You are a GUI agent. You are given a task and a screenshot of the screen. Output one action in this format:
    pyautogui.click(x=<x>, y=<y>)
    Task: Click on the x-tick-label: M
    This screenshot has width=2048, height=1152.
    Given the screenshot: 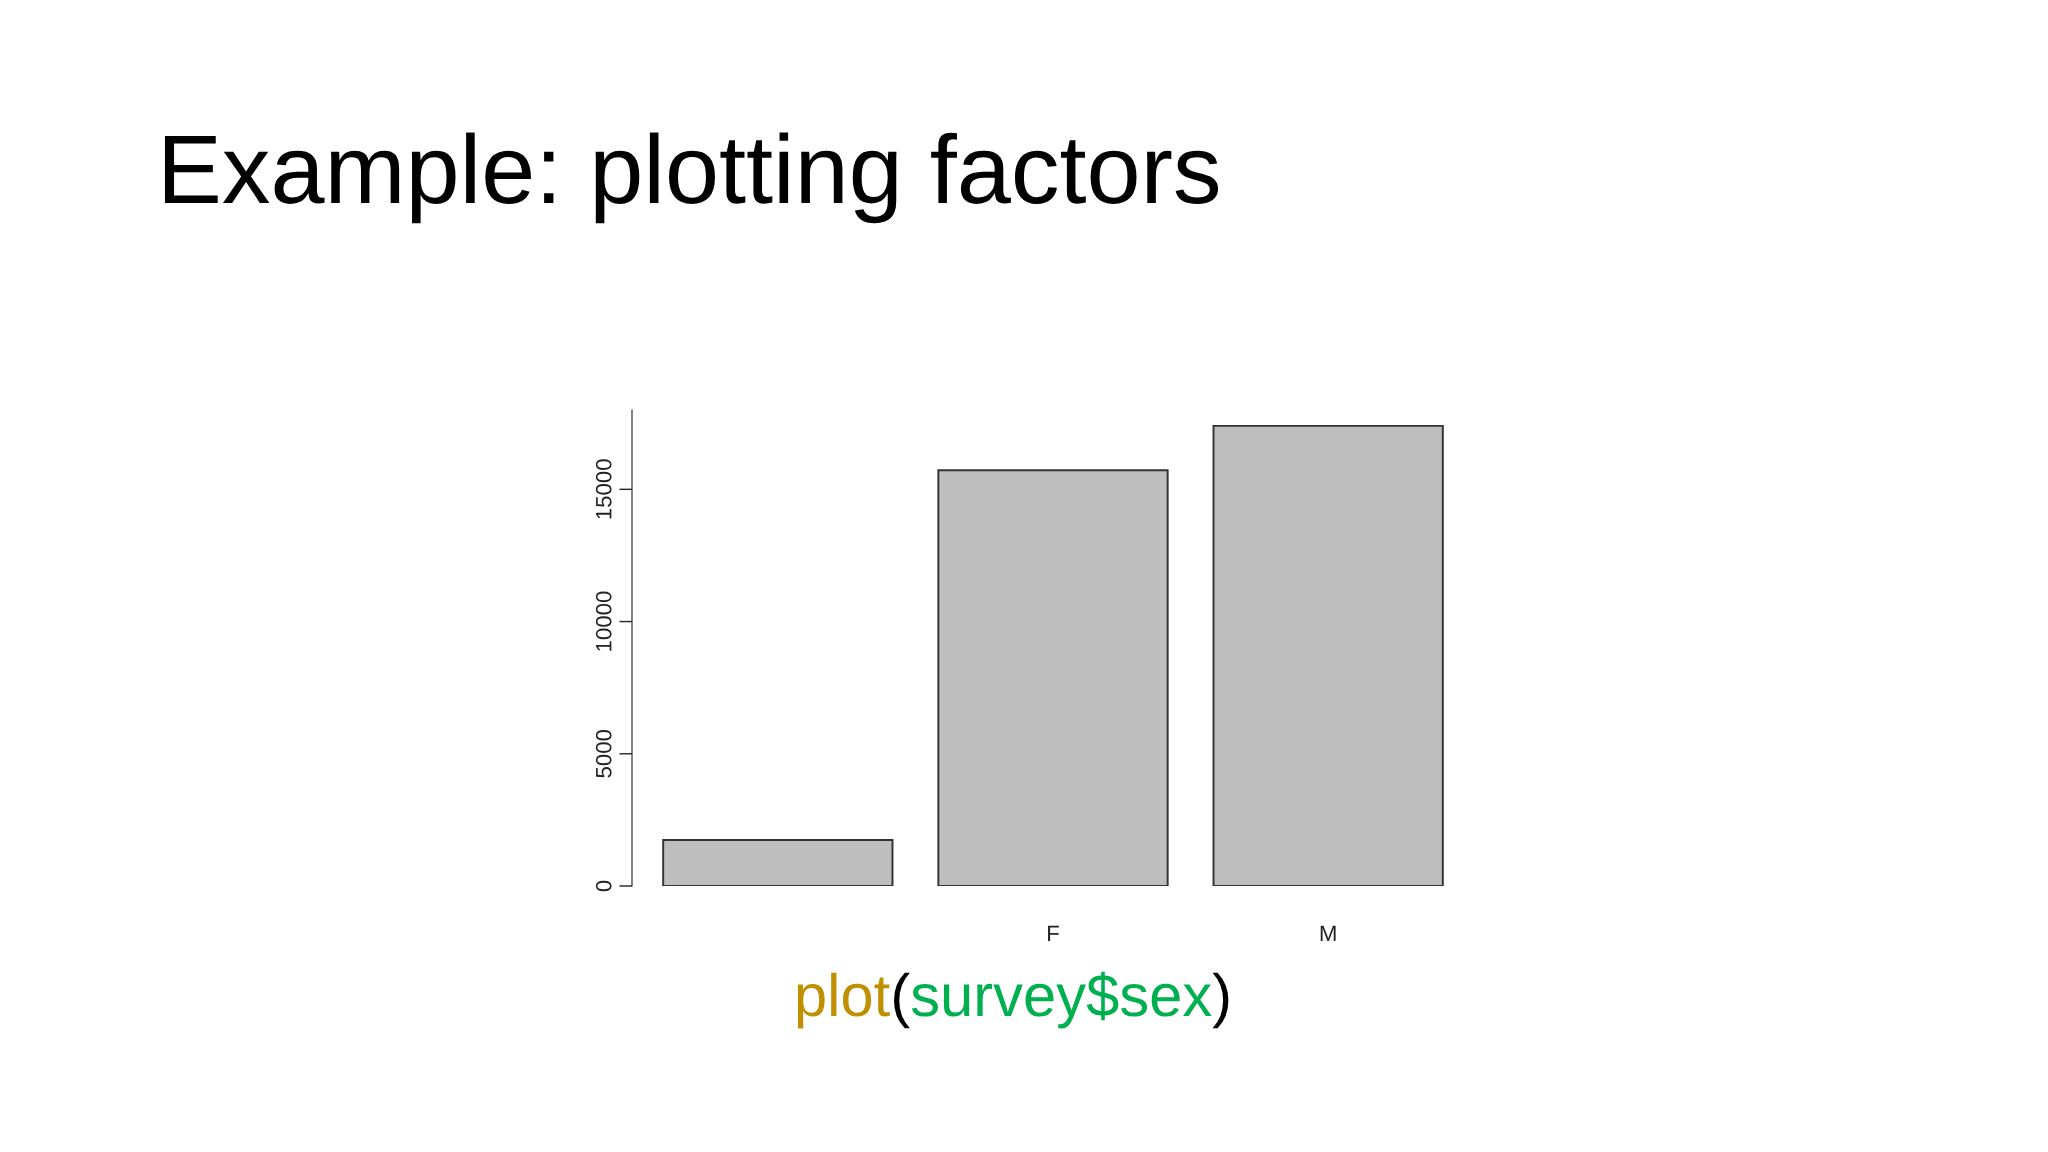 What is the action you would take?
    pyautogui.click(x=1328, y=933)
    